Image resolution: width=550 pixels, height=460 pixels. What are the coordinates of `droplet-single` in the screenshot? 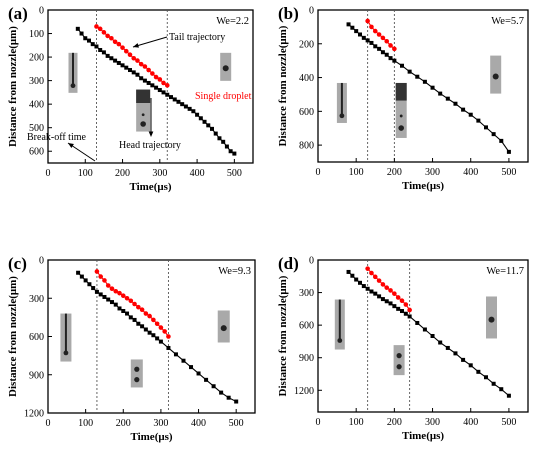 It's located at (491, 319).